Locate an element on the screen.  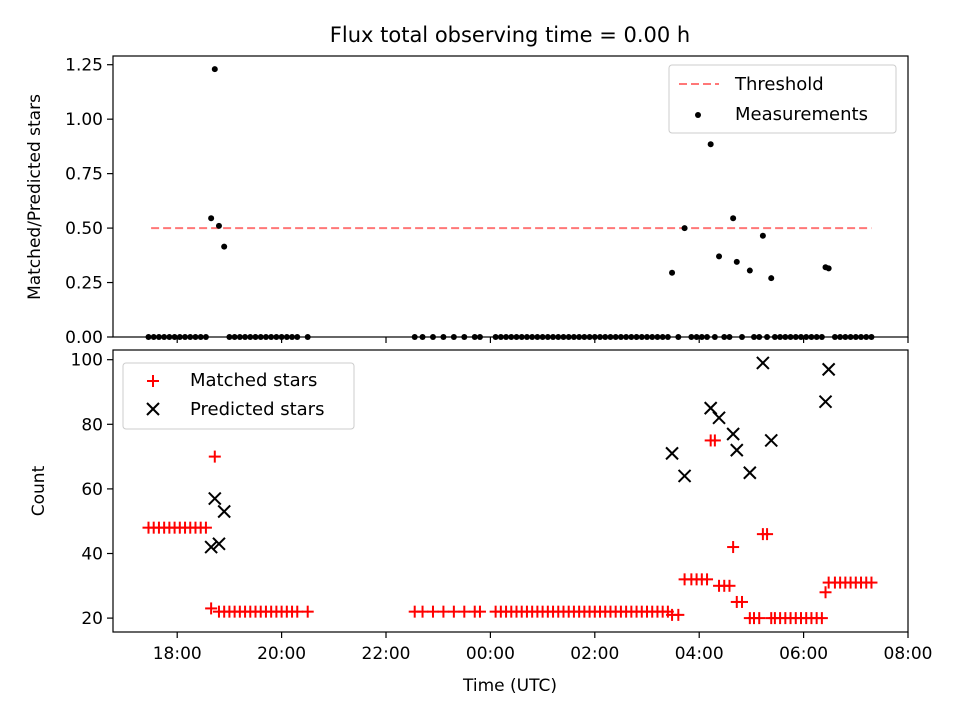
top-legend: Threshold Measurements is located at coordinates (782, 99).